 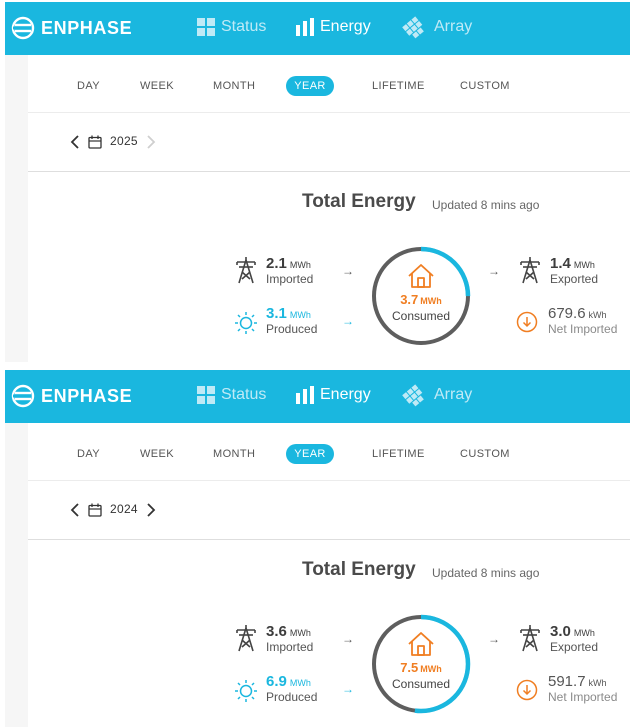 What do you see at coordinates (572, 631) in the screenshot?
I see `exported-value: 3.0 MWh` at bounding box center [572, 631].